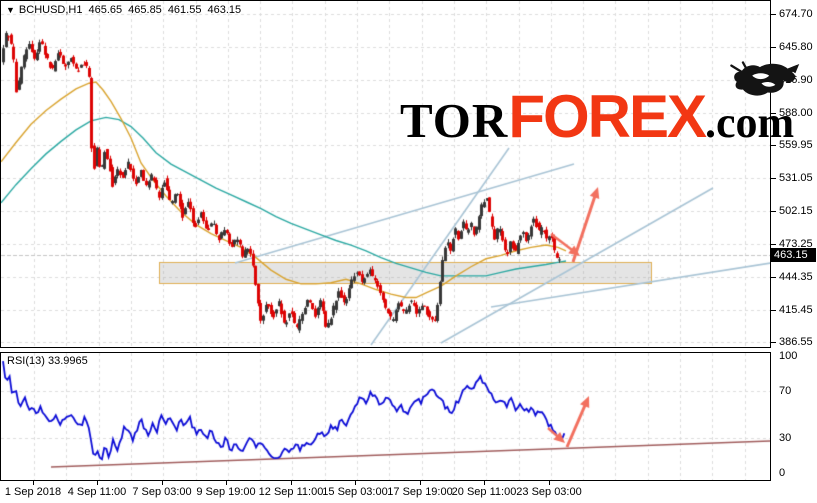 Image resolution: width=817 pixels, height=503 pixels. Describe the element at coordinates (97, 492) in the screenshot. I see `time-axis-label: 4 Sep 11:00` at that location.